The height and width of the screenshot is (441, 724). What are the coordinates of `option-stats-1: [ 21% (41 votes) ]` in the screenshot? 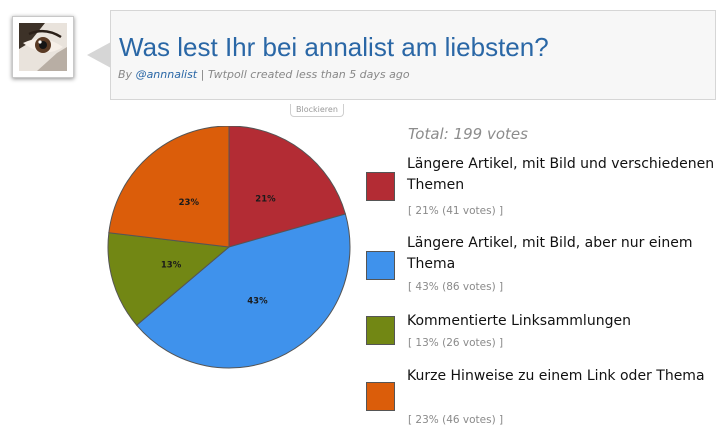 It's located at (456, 211).